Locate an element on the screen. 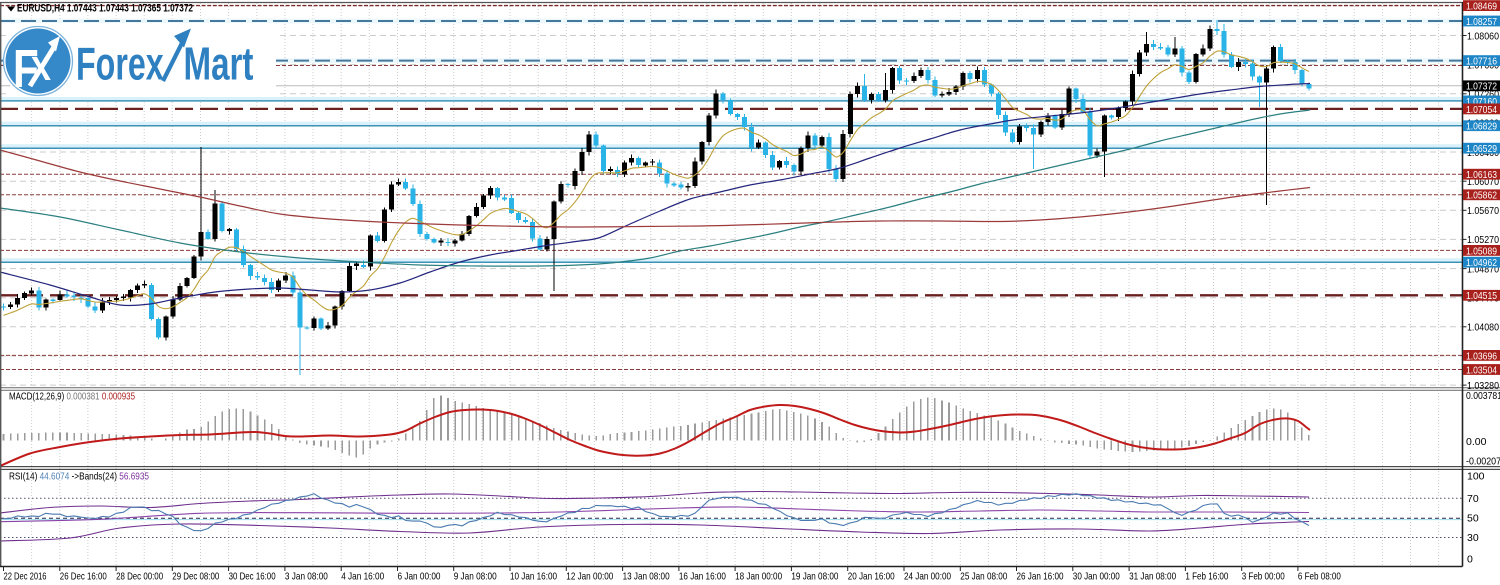 The height and width of the screenshot is (585, 1500). svg-text: 1.03280 is located at coordinates (1483, 386).